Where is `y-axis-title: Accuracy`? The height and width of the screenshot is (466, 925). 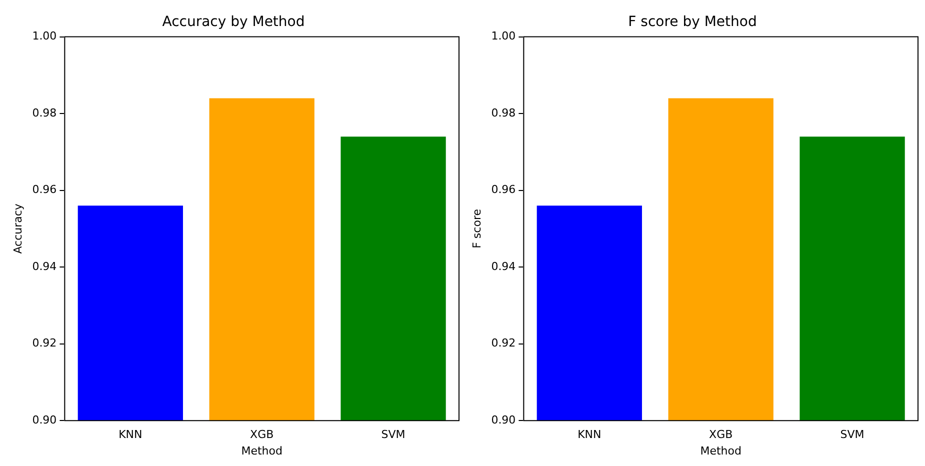
y-axis-title: Accuracy is located at coordinates (17, 228).